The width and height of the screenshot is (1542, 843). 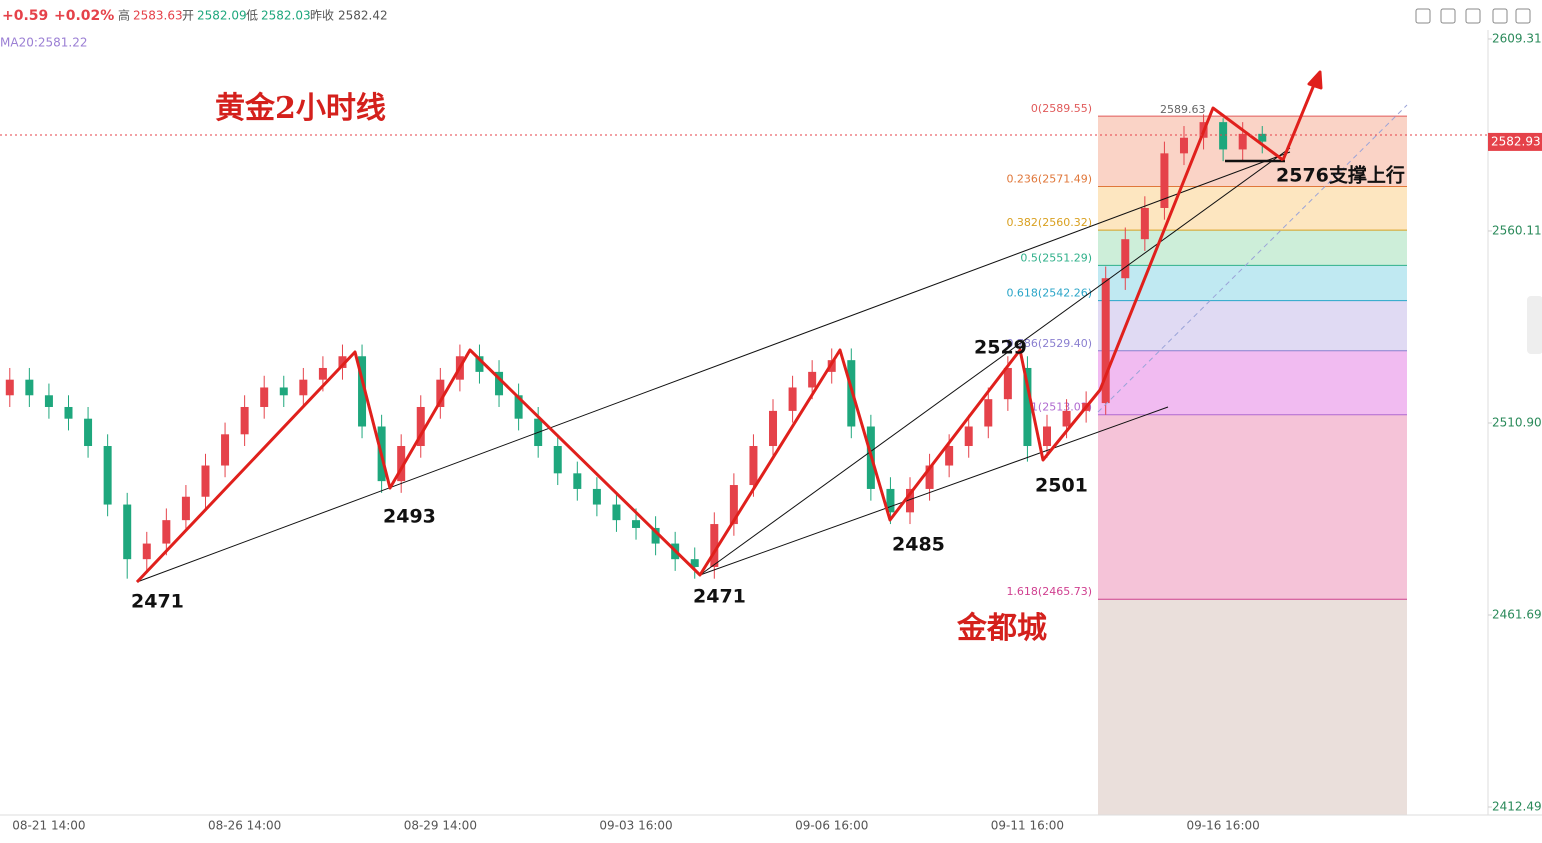 What do you see at coordinates (1517, 230) in the screenshot?
I see `y-tick-label: 2560.11` at bounding box center [1517, 230].